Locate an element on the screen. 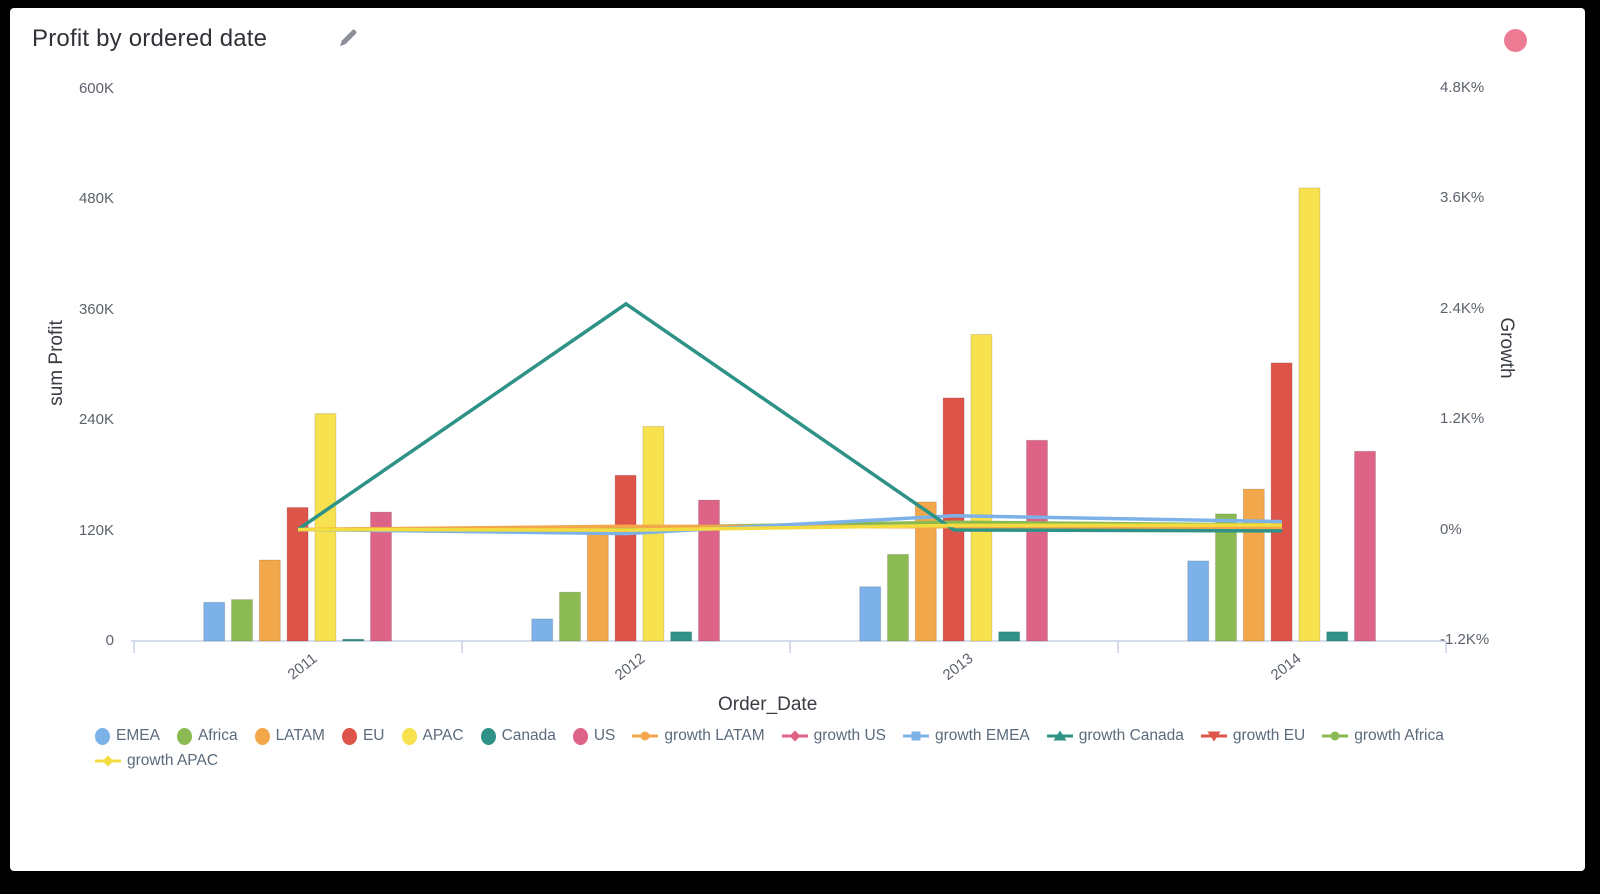 This screenshot has height=894, width=1600. legend-item-label: growth Canada is located at coordinates (1131, 735).